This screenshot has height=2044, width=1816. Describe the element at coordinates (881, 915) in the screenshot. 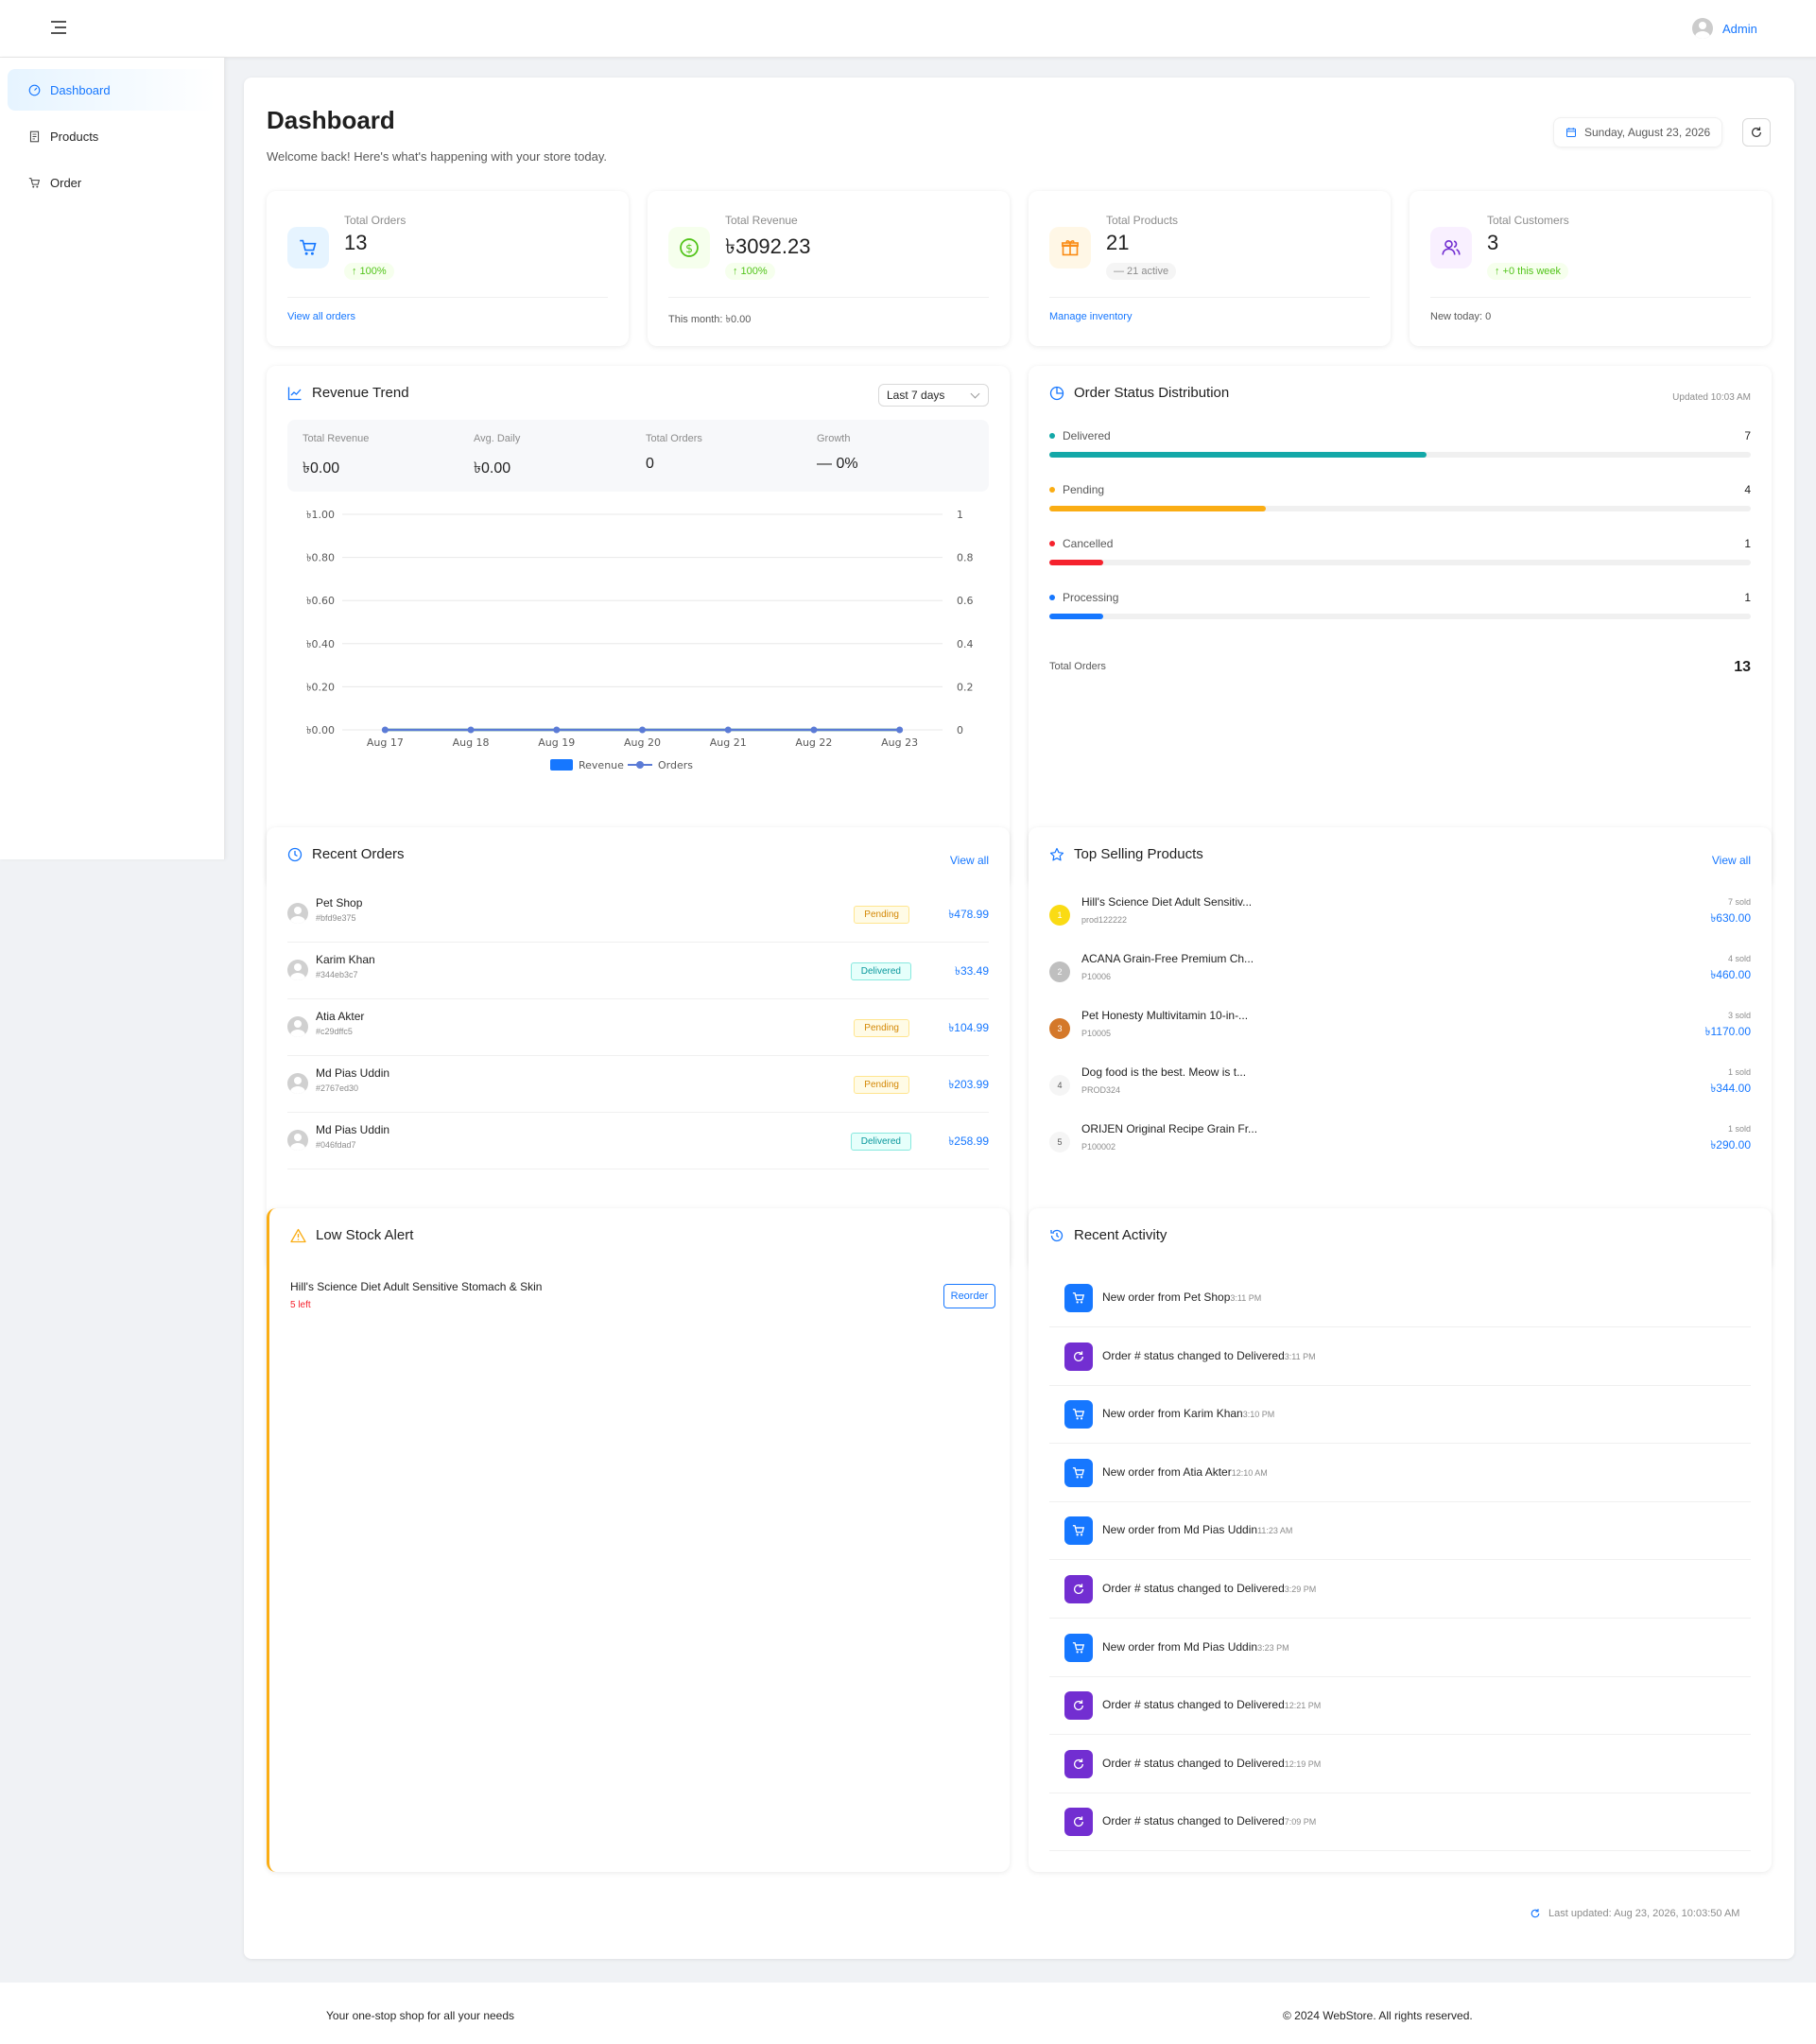

I see `status-badge: Pending` at that location.